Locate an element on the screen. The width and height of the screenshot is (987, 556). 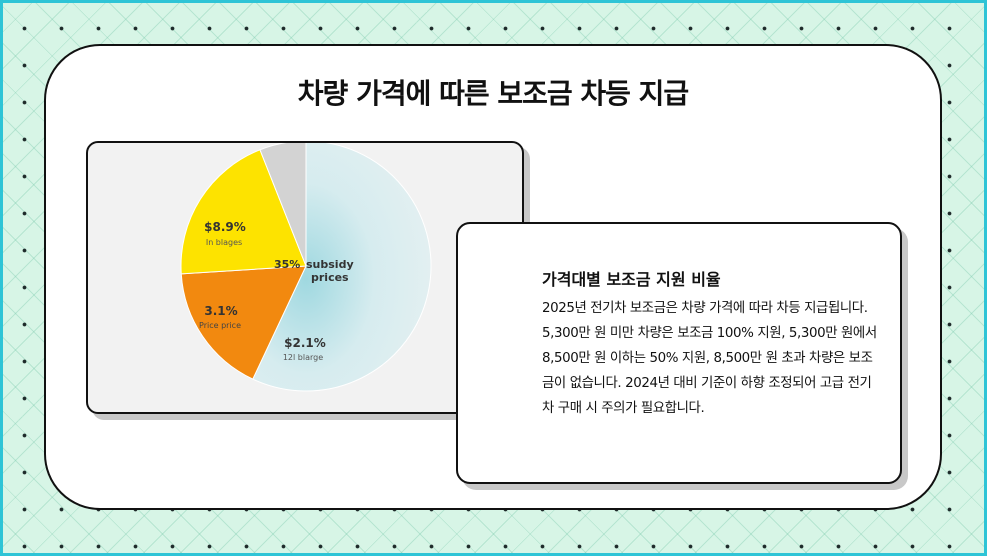
info-heading: 가격대별 보조금 지원 비율 is located at coordinates (631, 279).